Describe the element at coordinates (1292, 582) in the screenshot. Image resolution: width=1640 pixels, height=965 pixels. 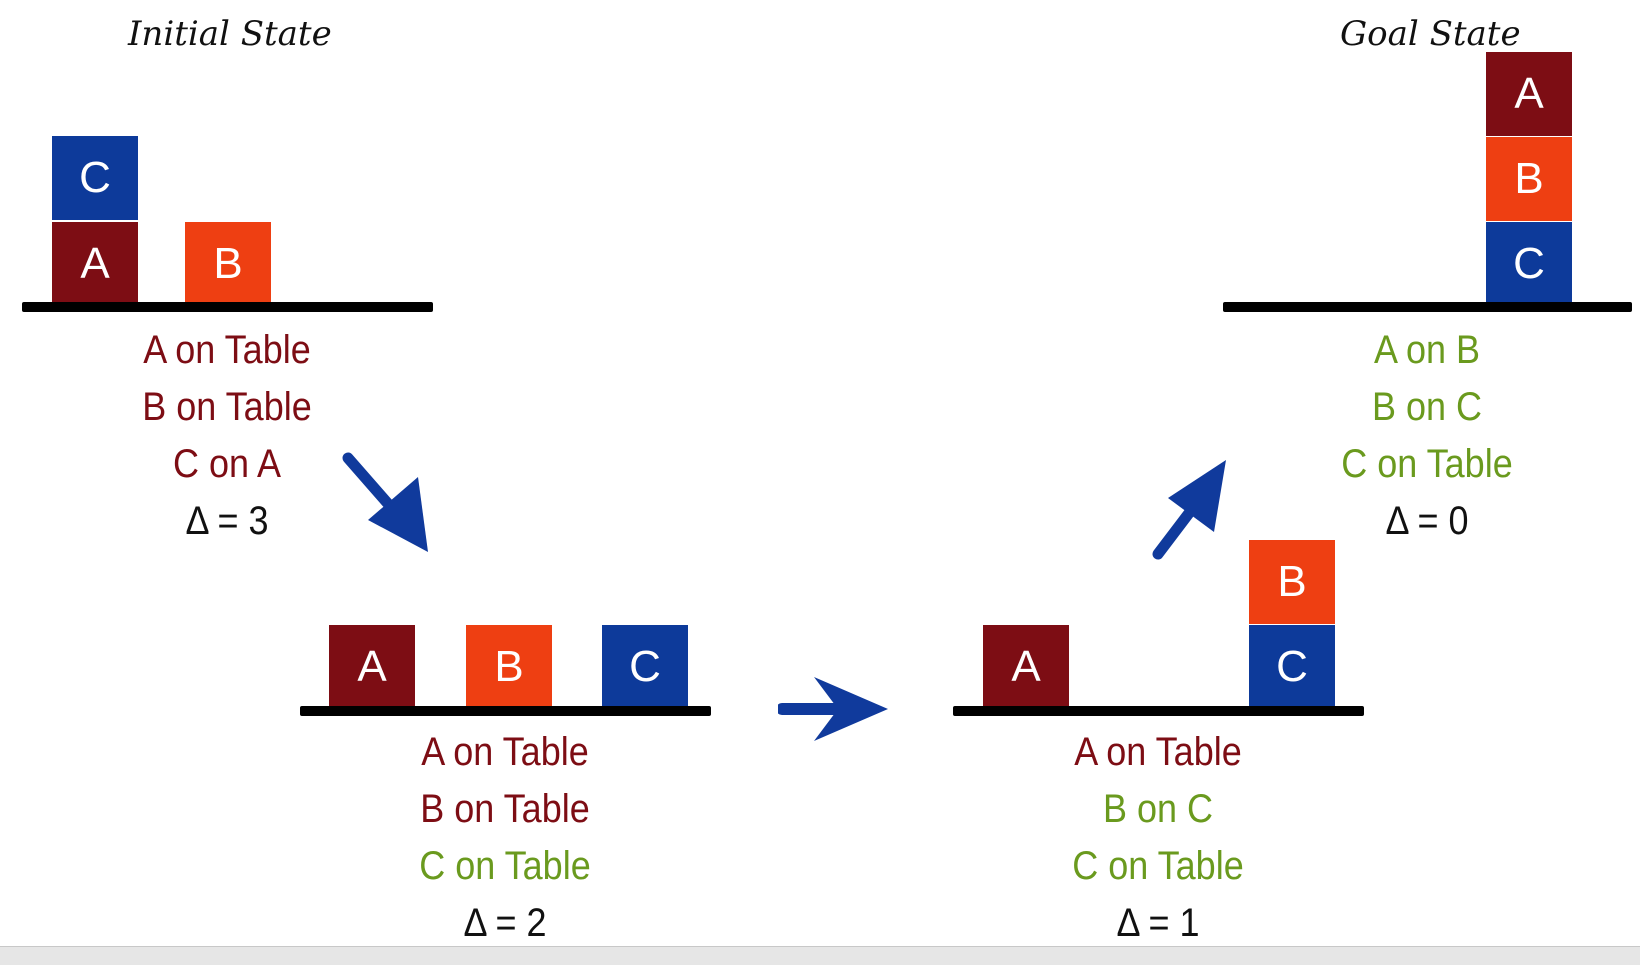
I see `step2-block-b: B` at that location.